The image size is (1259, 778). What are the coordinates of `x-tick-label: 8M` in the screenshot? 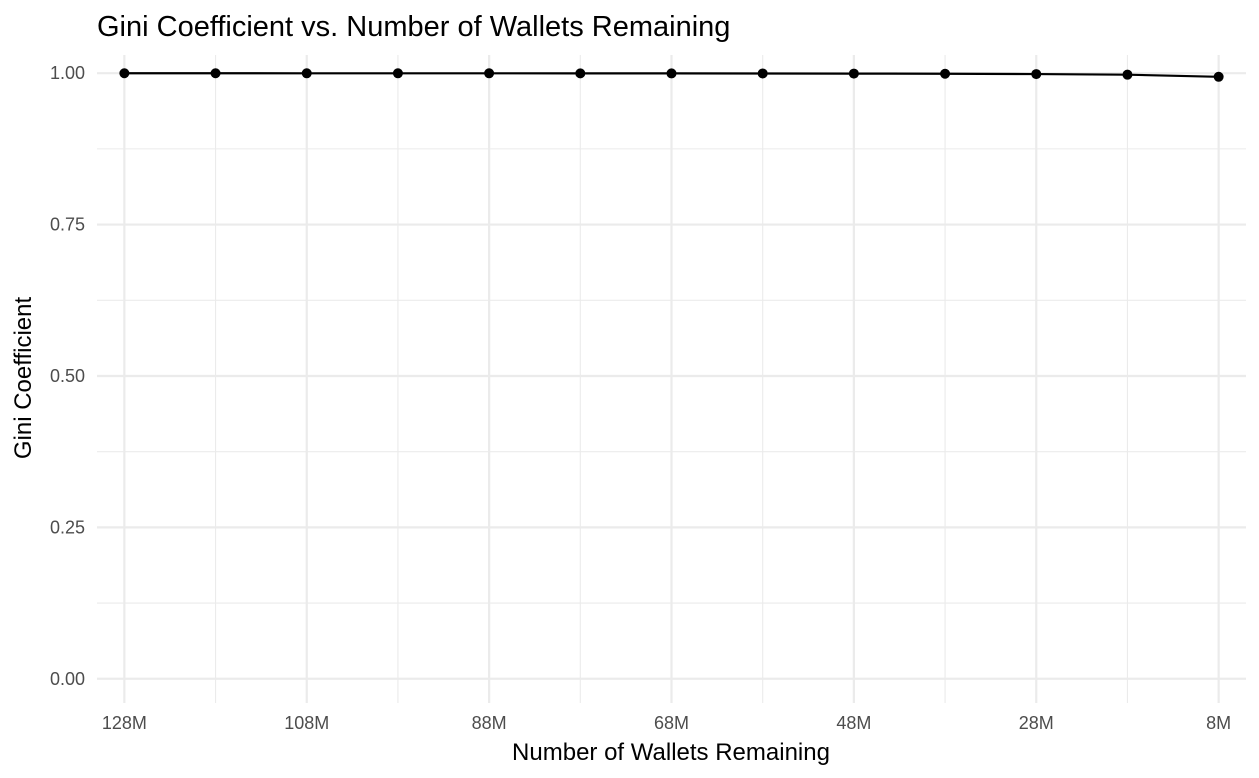 It's located at (1218, 723).